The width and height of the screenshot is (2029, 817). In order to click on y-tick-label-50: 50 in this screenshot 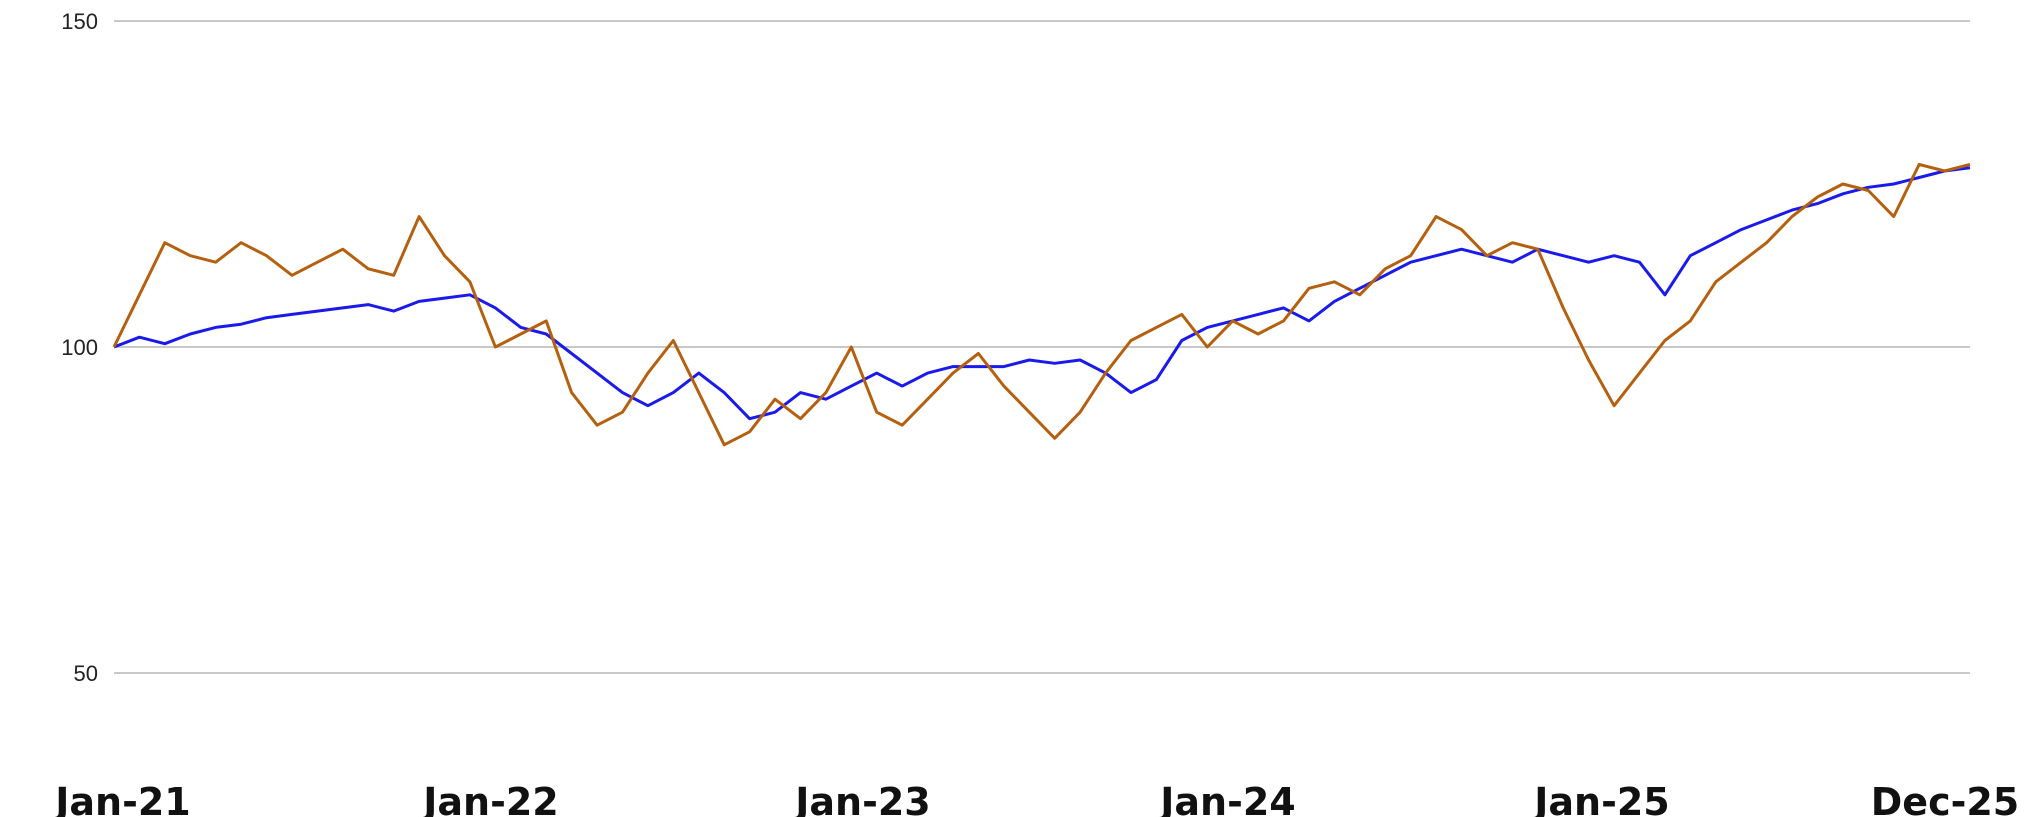, I will do `click(86, 673)`.